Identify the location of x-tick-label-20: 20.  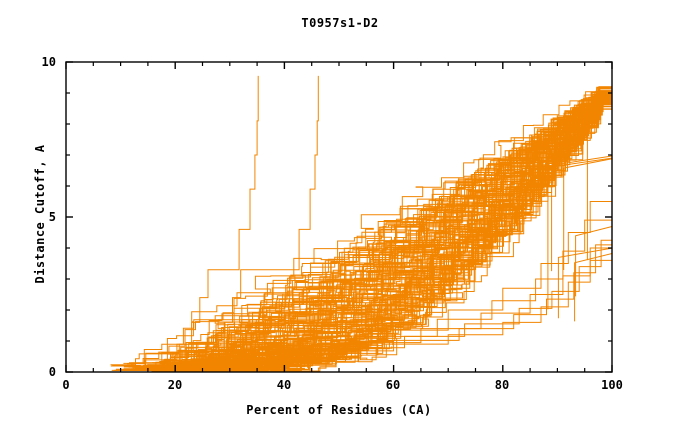
(175, 385).